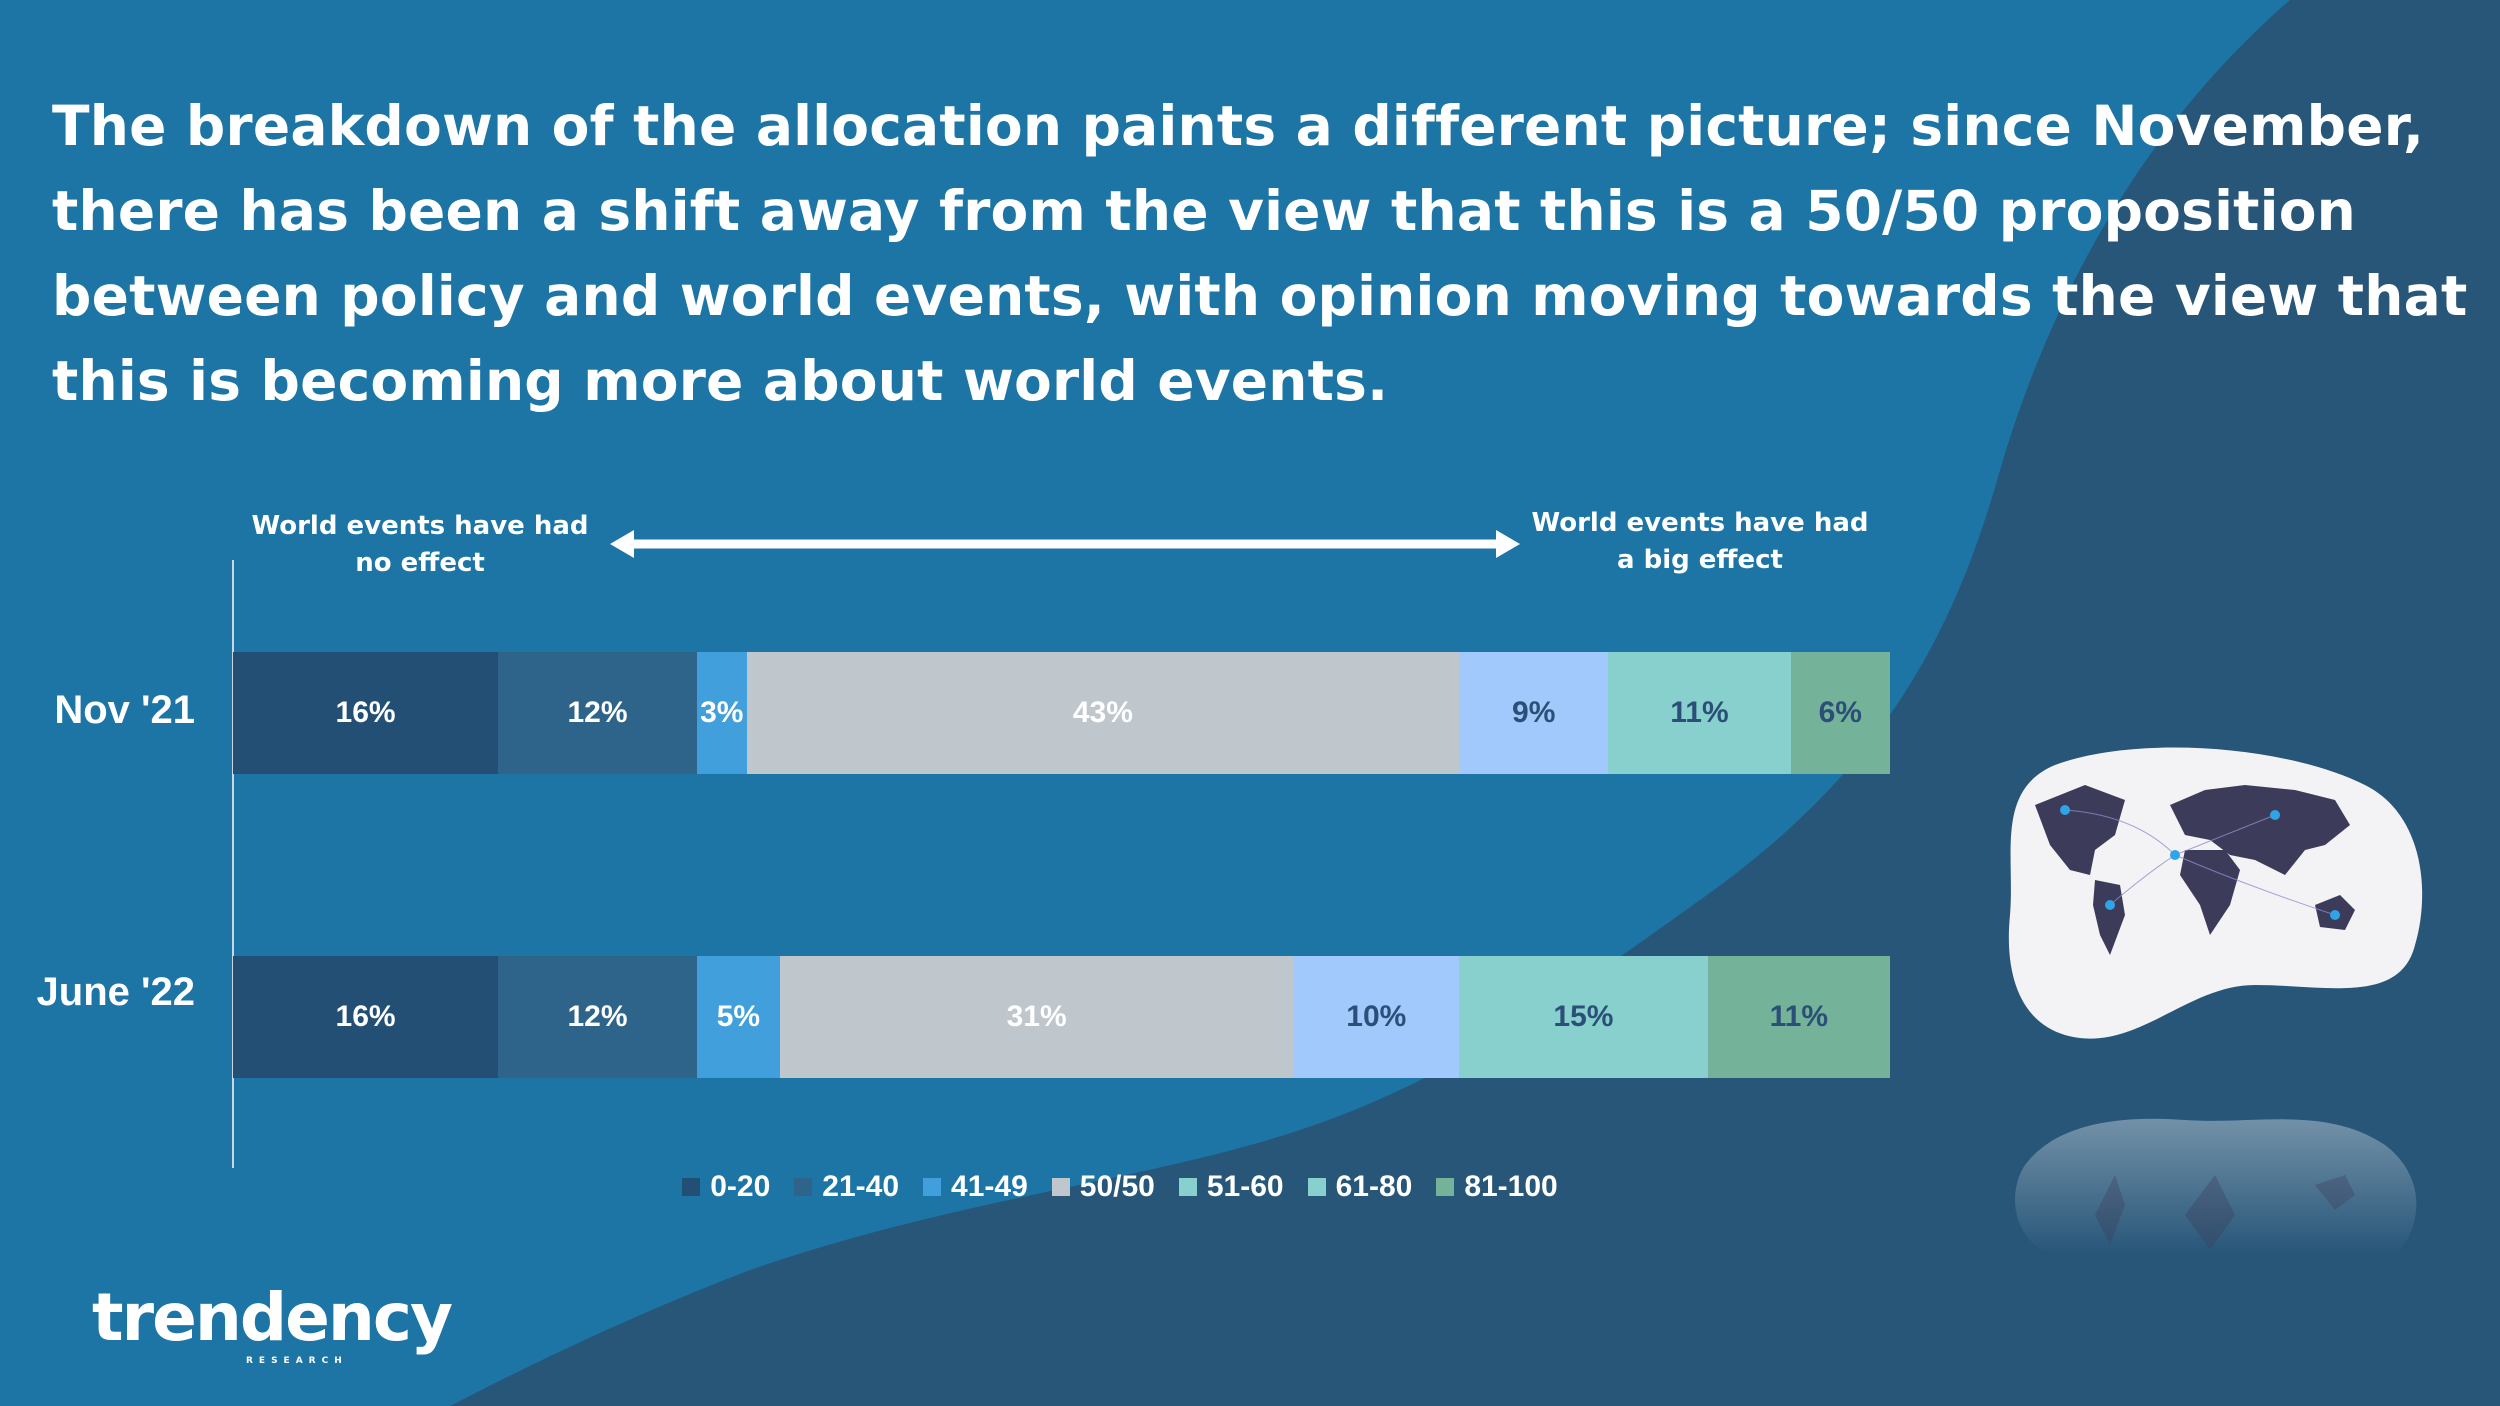  I want to click on legend-label: 41-49, so click(989, 1186).